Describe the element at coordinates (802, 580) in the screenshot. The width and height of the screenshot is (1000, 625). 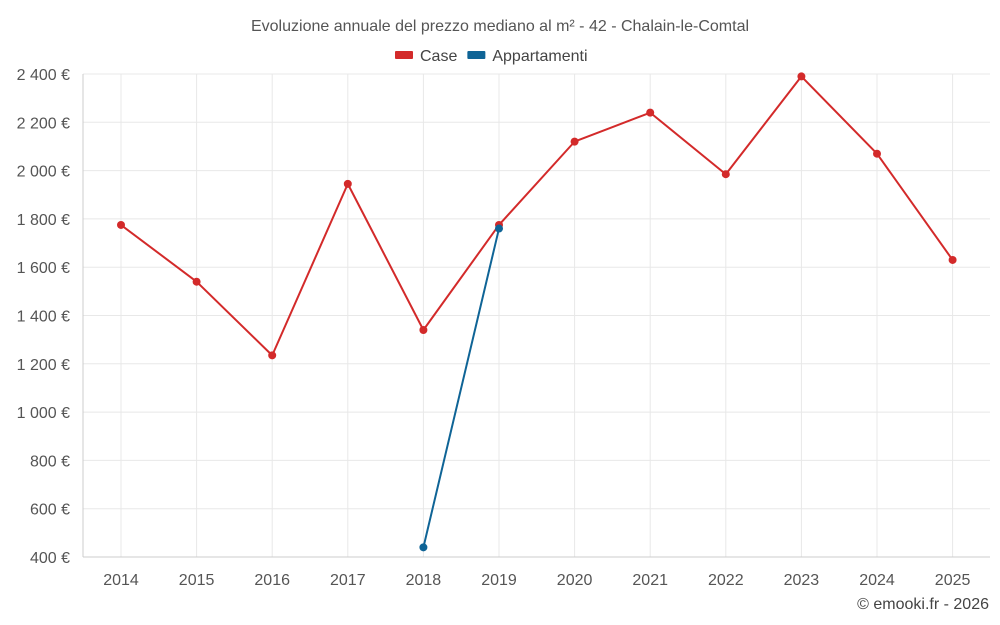
I see `x-tick-label: 2023` at that location.